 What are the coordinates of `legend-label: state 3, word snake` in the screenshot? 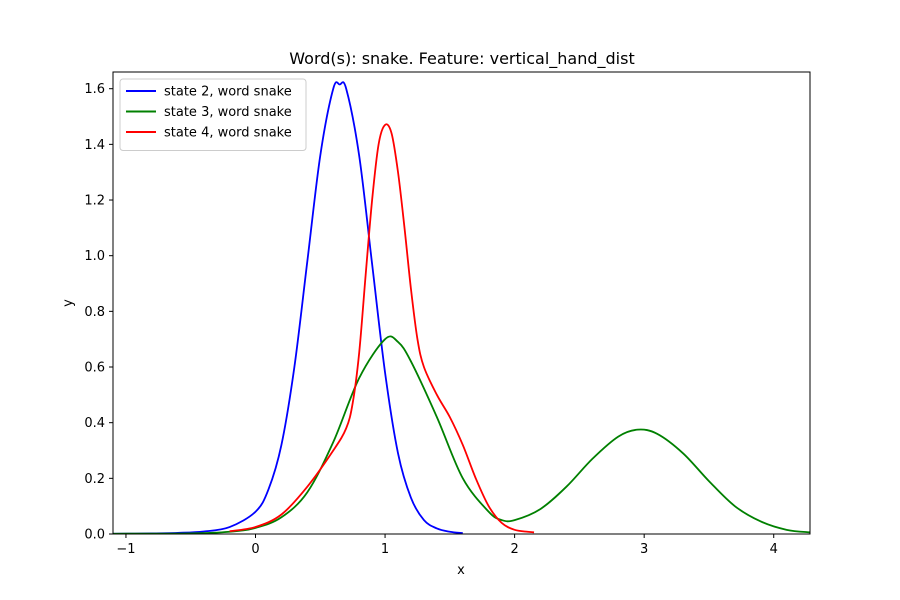 It's located at (228, 112).